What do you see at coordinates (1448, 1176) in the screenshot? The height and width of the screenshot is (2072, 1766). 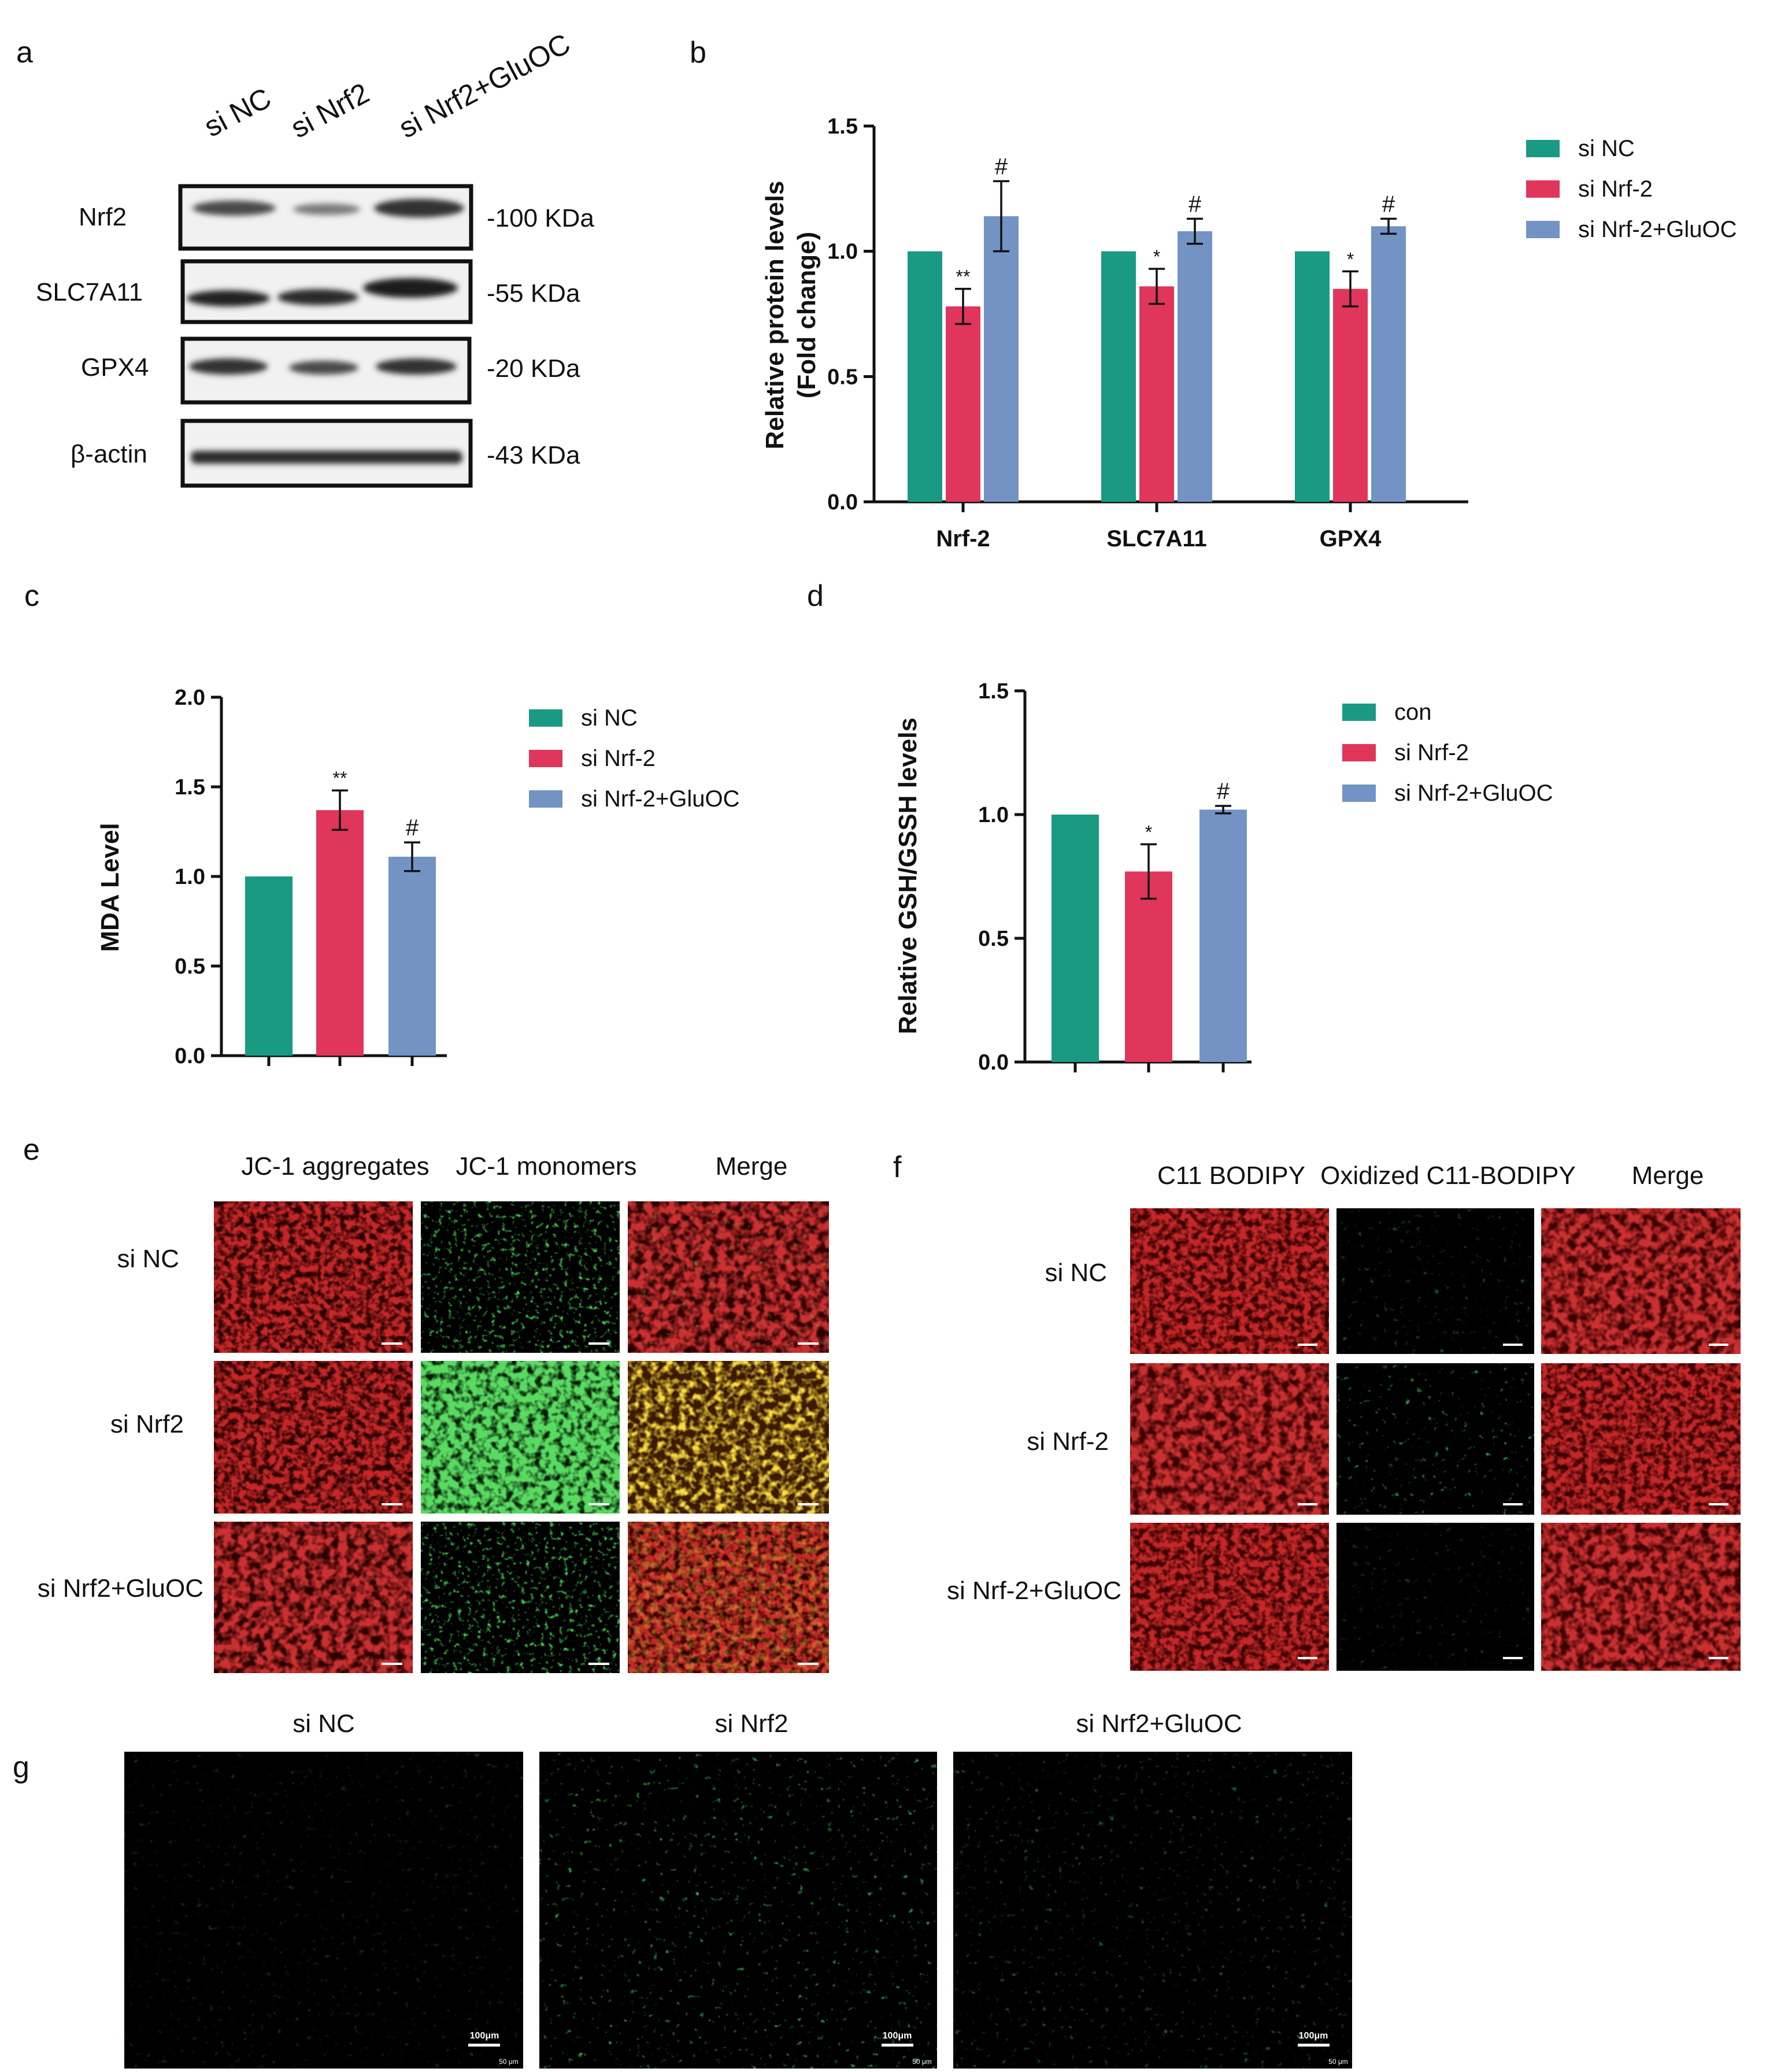 I see `col-label-oxidized-c11-bodipy: Oxidized C11-BODIPY` at bounding box center [1448, 1176].